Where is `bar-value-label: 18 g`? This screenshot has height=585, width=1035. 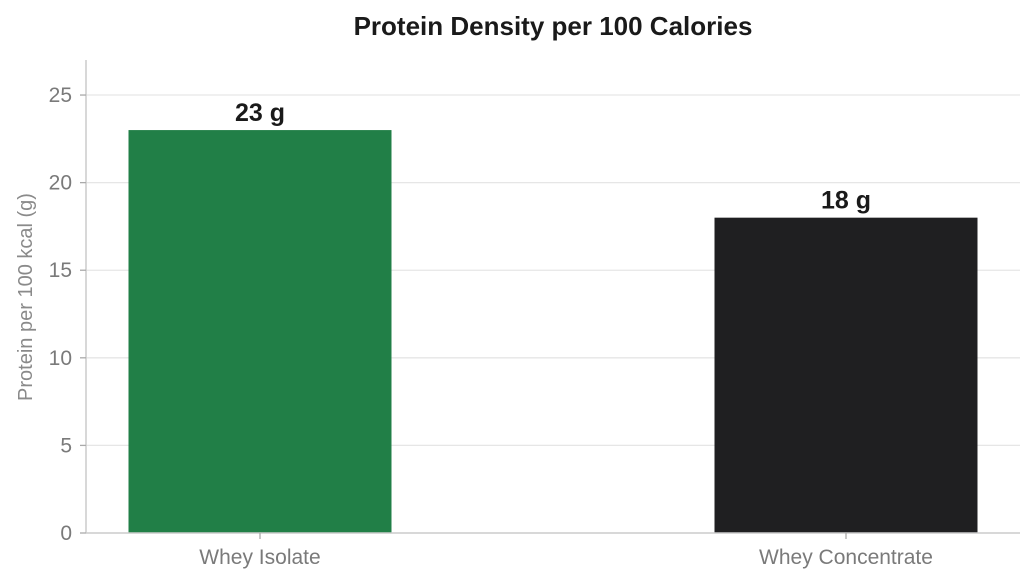 bar-value-label: 18 g is located at coordinates (846, 201).